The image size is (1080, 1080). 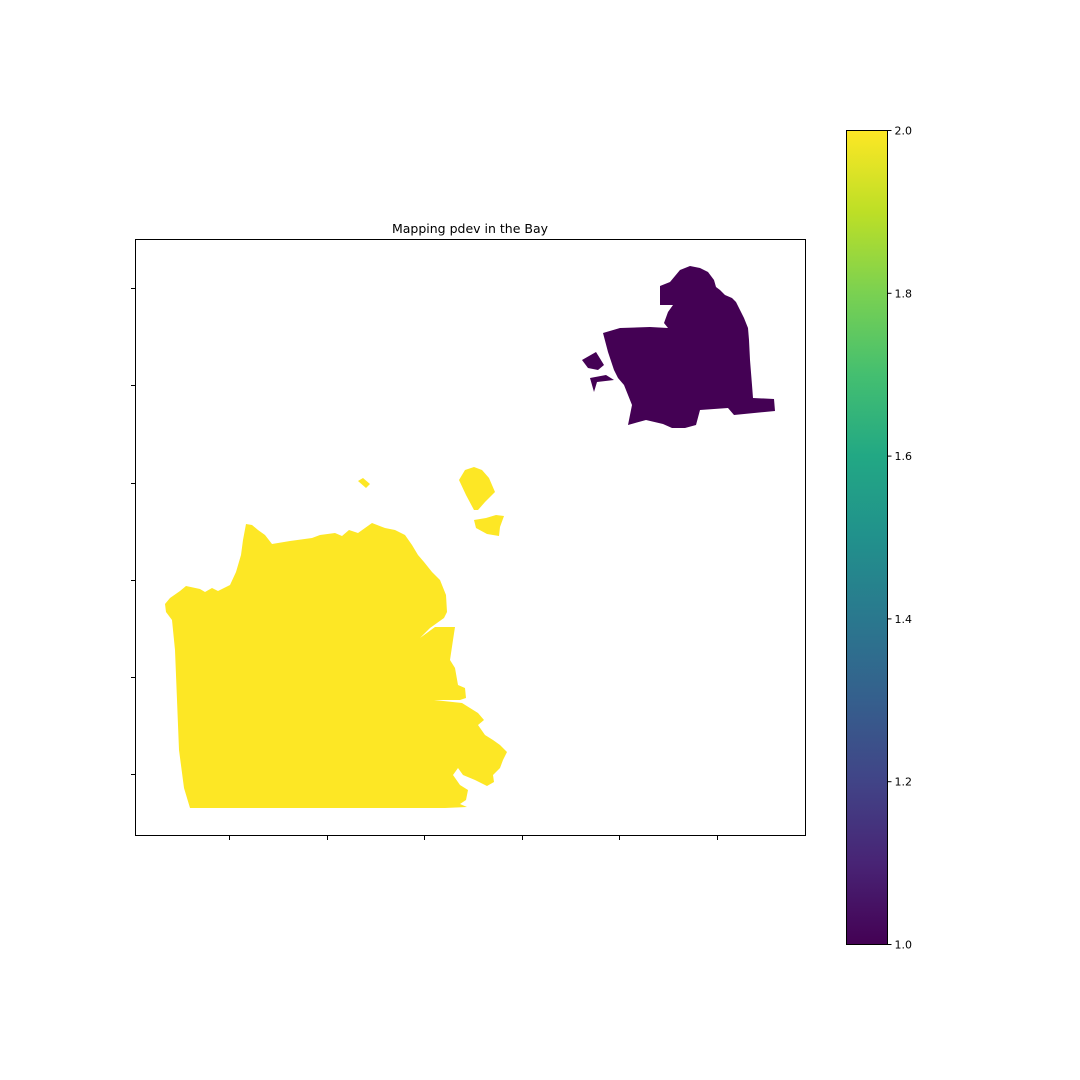 I want to click on colorbar-ticks: 1.0 1.2 1.4 1.6 1.8 2.0, so click(x=900, y=538).